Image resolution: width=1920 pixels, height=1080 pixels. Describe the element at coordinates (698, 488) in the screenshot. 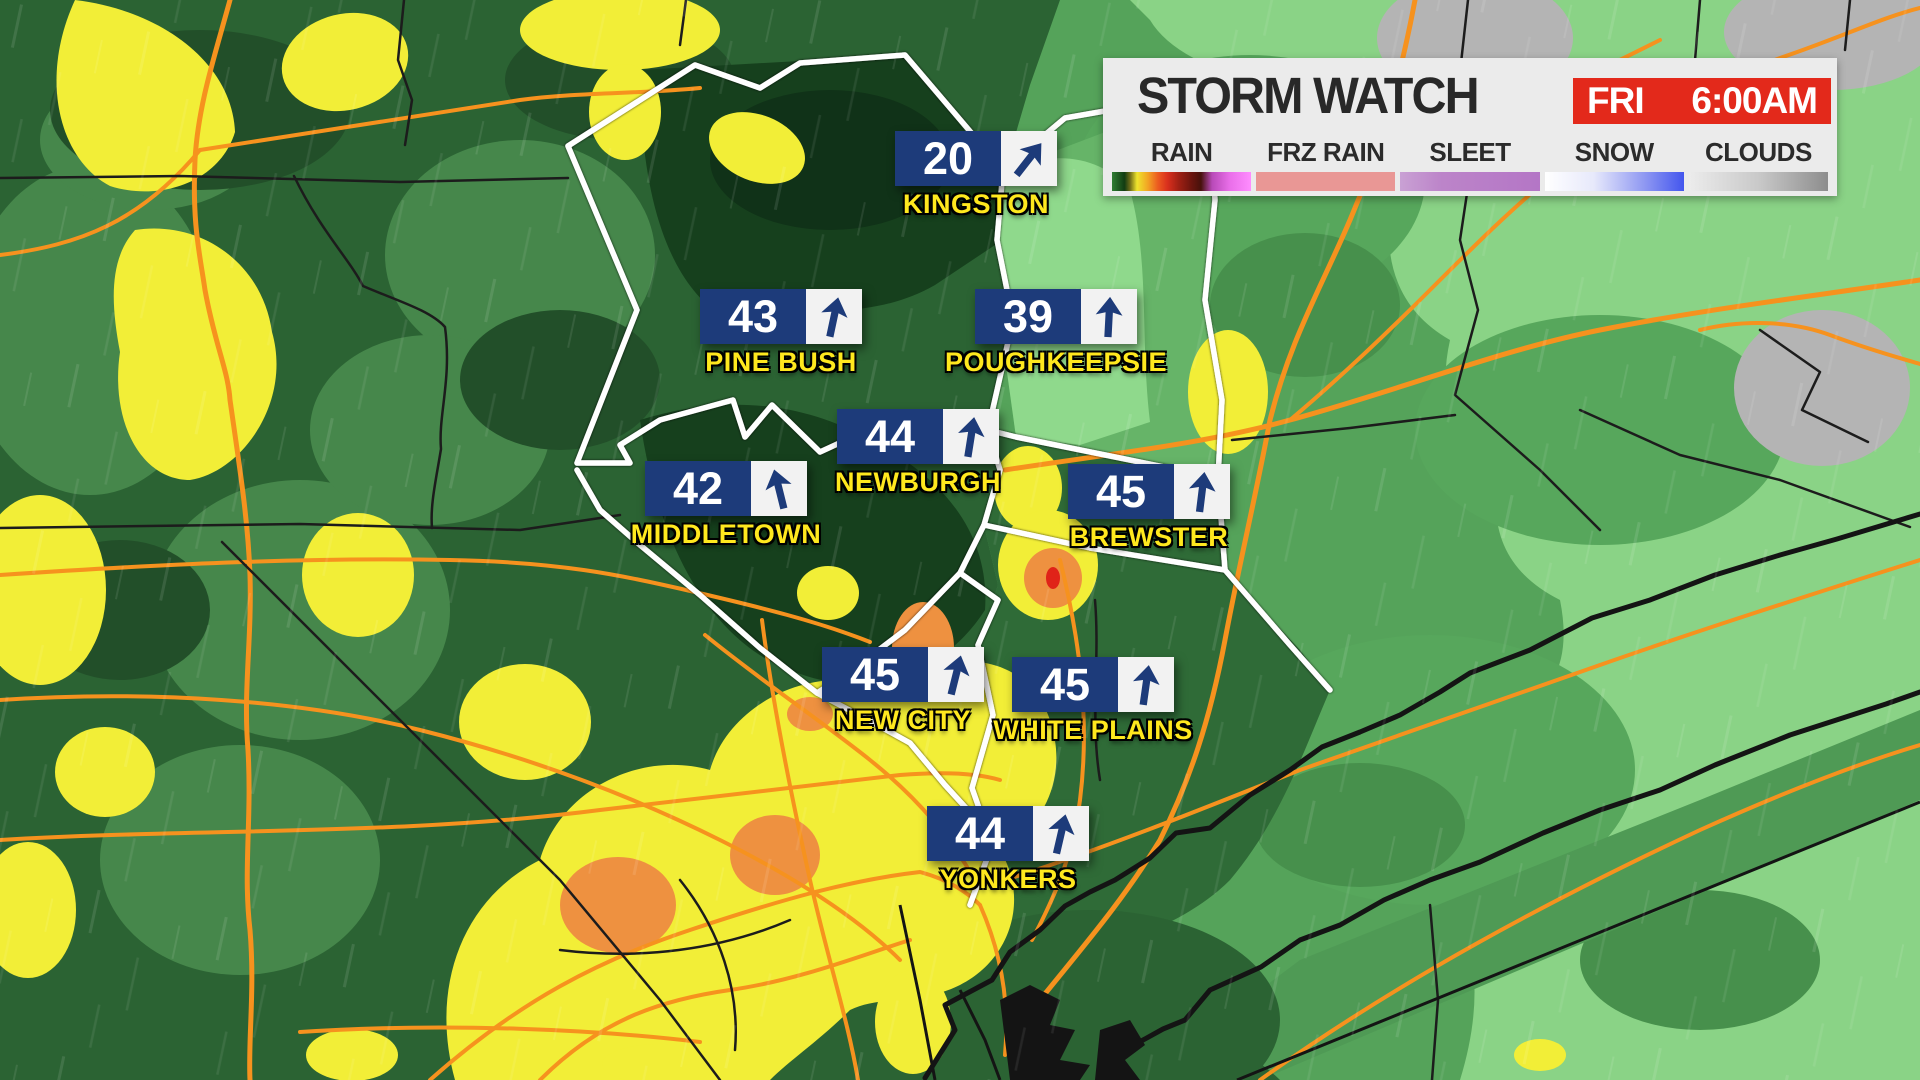

I see `wind-speed-value: 42` at that location.